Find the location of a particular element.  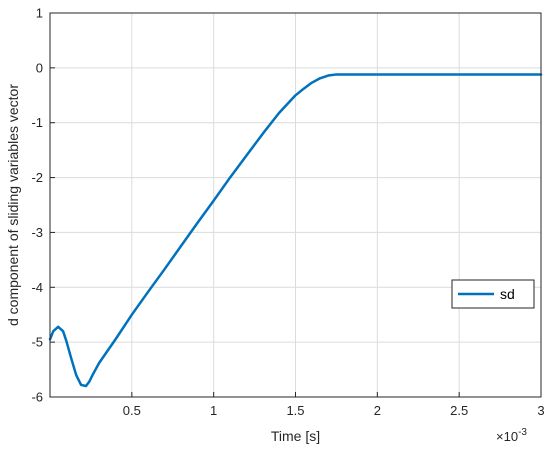

x-tick-label: 0.5 is located at coordinates (132, 410).